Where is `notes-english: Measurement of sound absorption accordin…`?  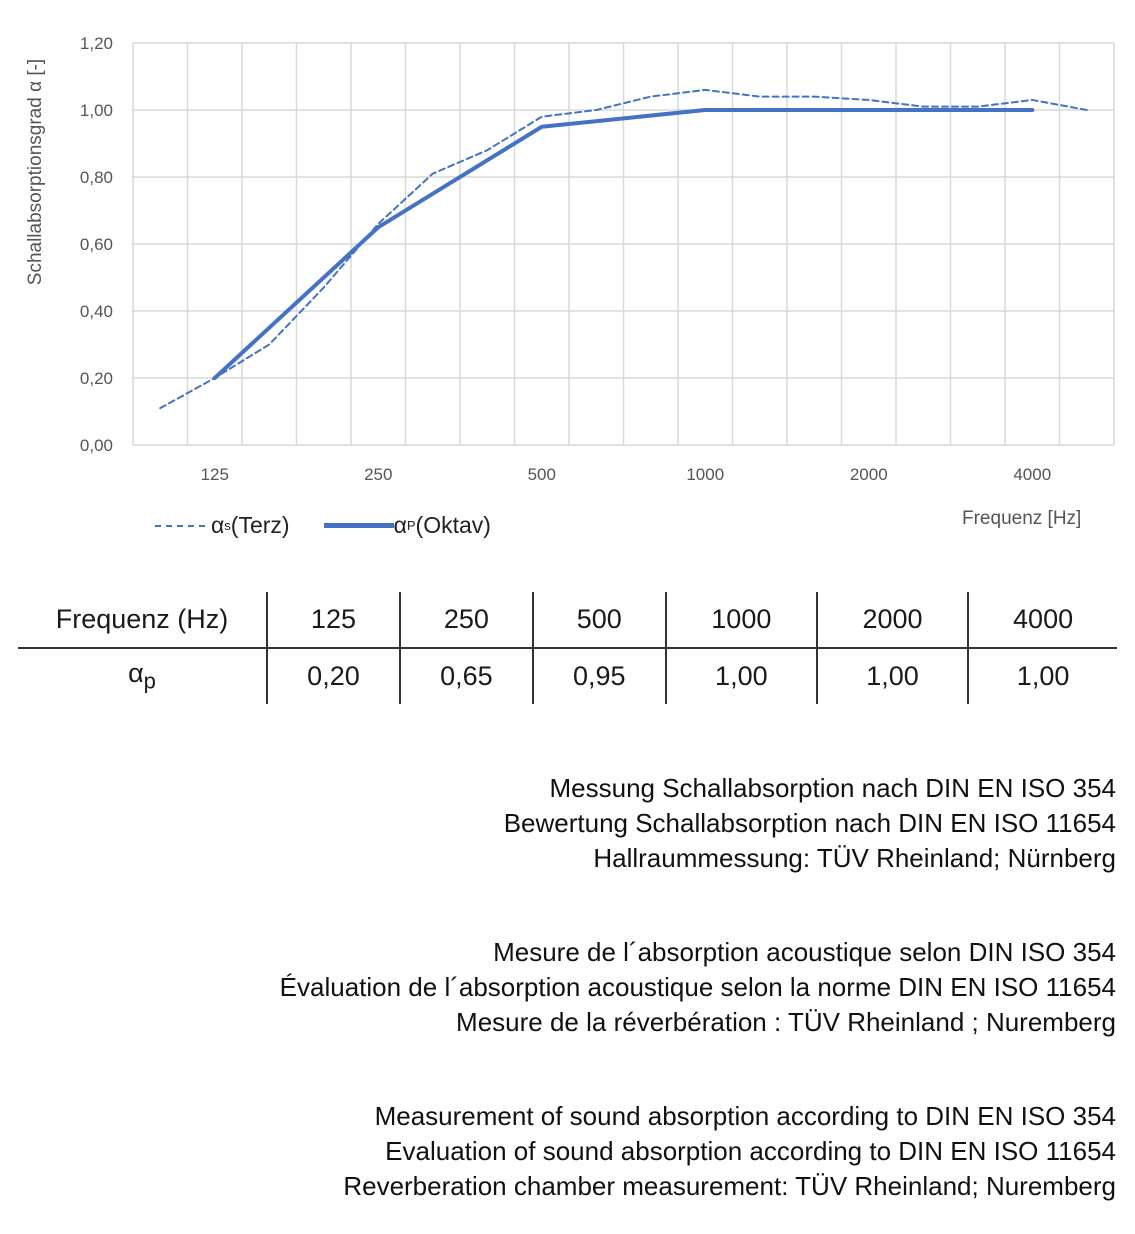 notes-english: Measurement of sound absorption accordin… is located at coordinates (729, 1151).